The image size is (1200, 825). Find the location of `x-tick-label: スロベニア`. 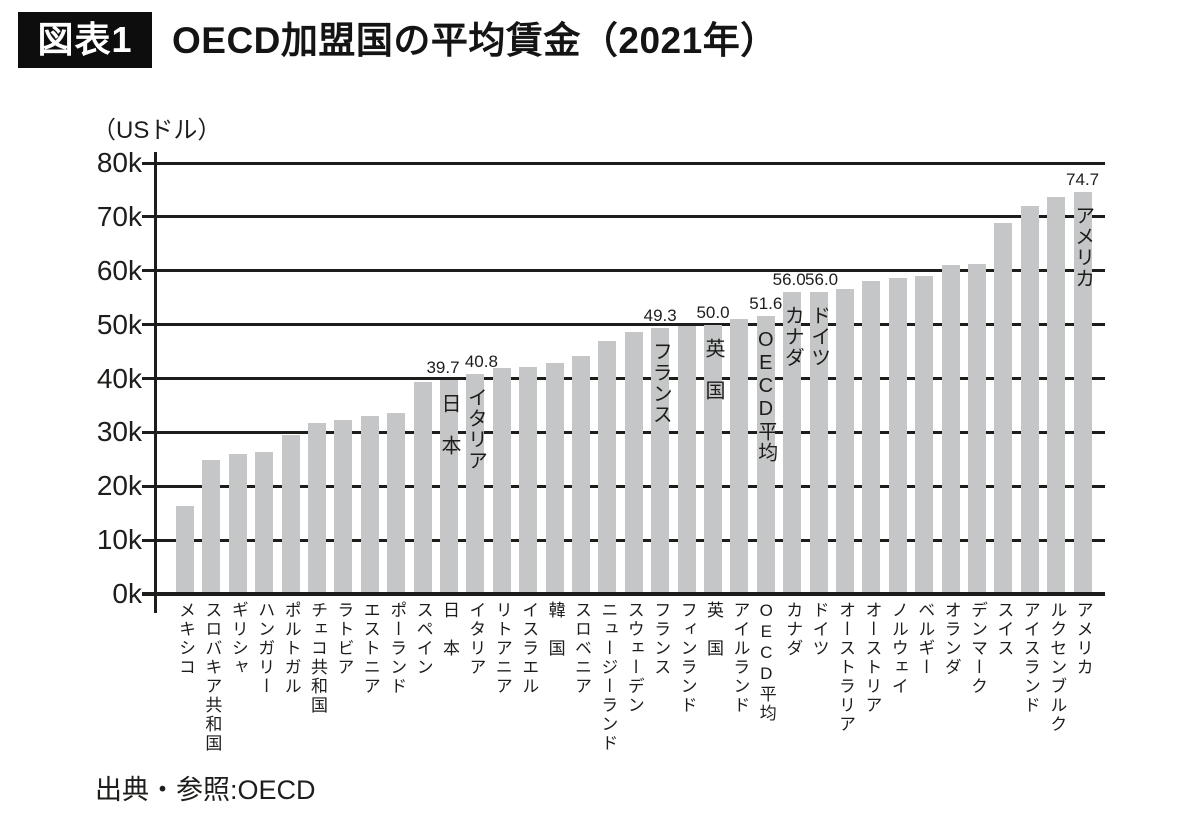

x-tick-label: スロベニア is located at coordinates (581, 648).